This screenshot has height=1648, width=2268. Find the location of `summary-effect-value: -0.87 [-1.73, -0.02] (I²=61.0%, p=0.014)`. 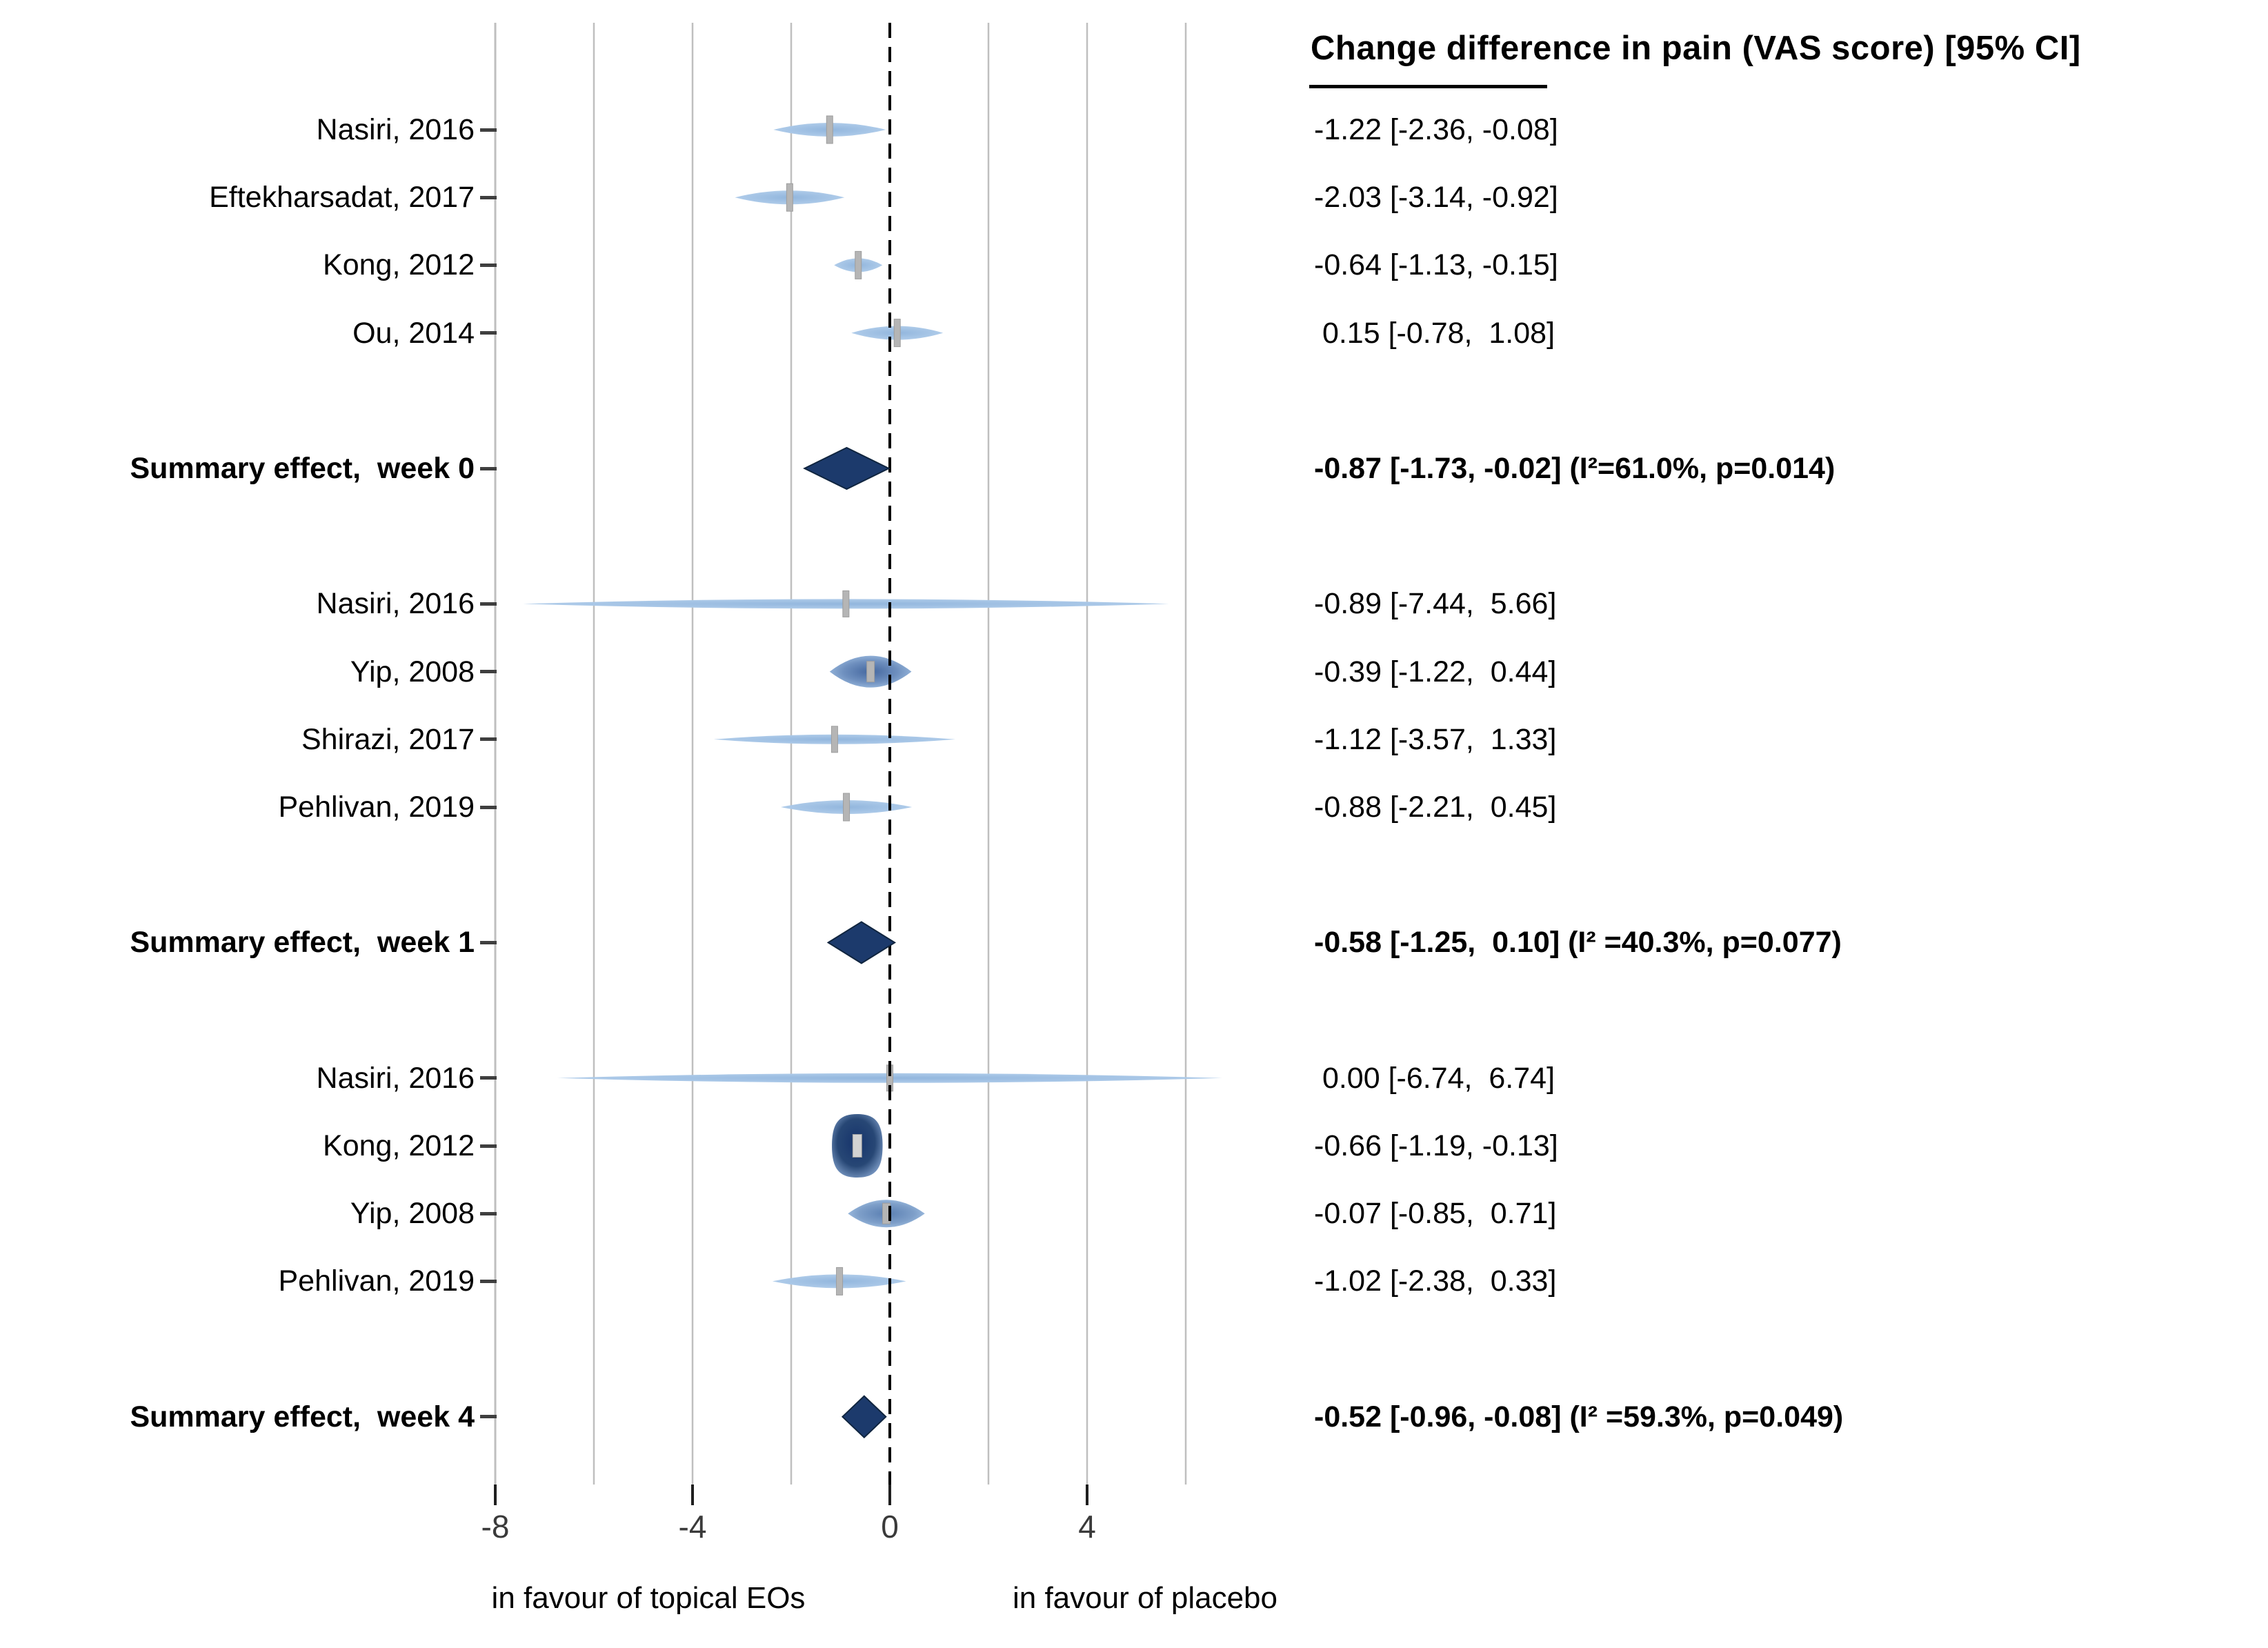

summary-effect-value: -0.87 [-1.73, -0.02] (I²=61.0%, p=0.014) is located at coordinates (1575, 469).